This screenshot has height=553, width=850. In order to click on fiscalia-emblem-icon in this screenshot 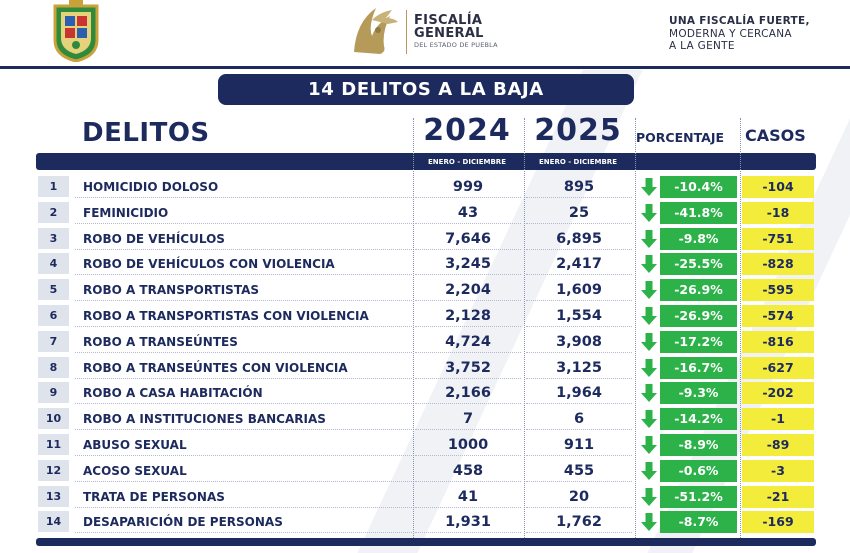, I will do `click(376, 31)`.